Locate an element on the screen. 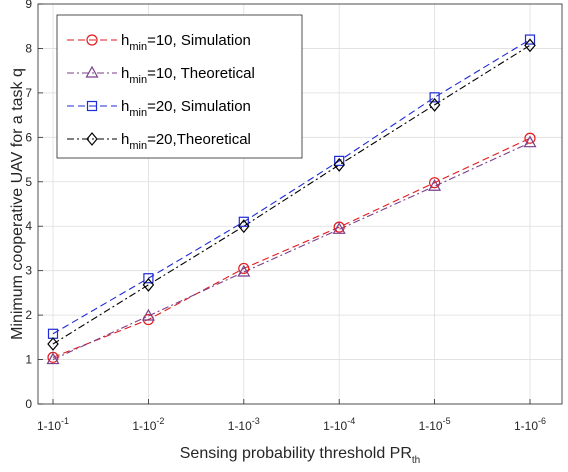  x-tick-label: 1-10-1 is located at coordinates (53, 424).